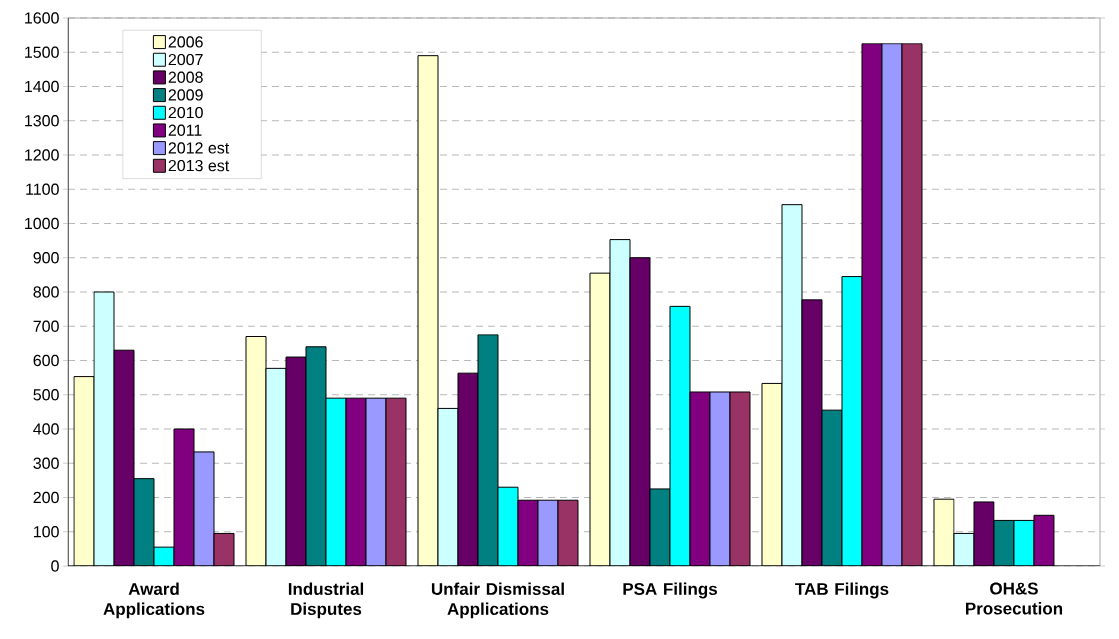 This screenshot has width=1119, height=639. Describe the element at coordinates (185, 95) in the screenshot. I see `legend-label: 2009` at that location.